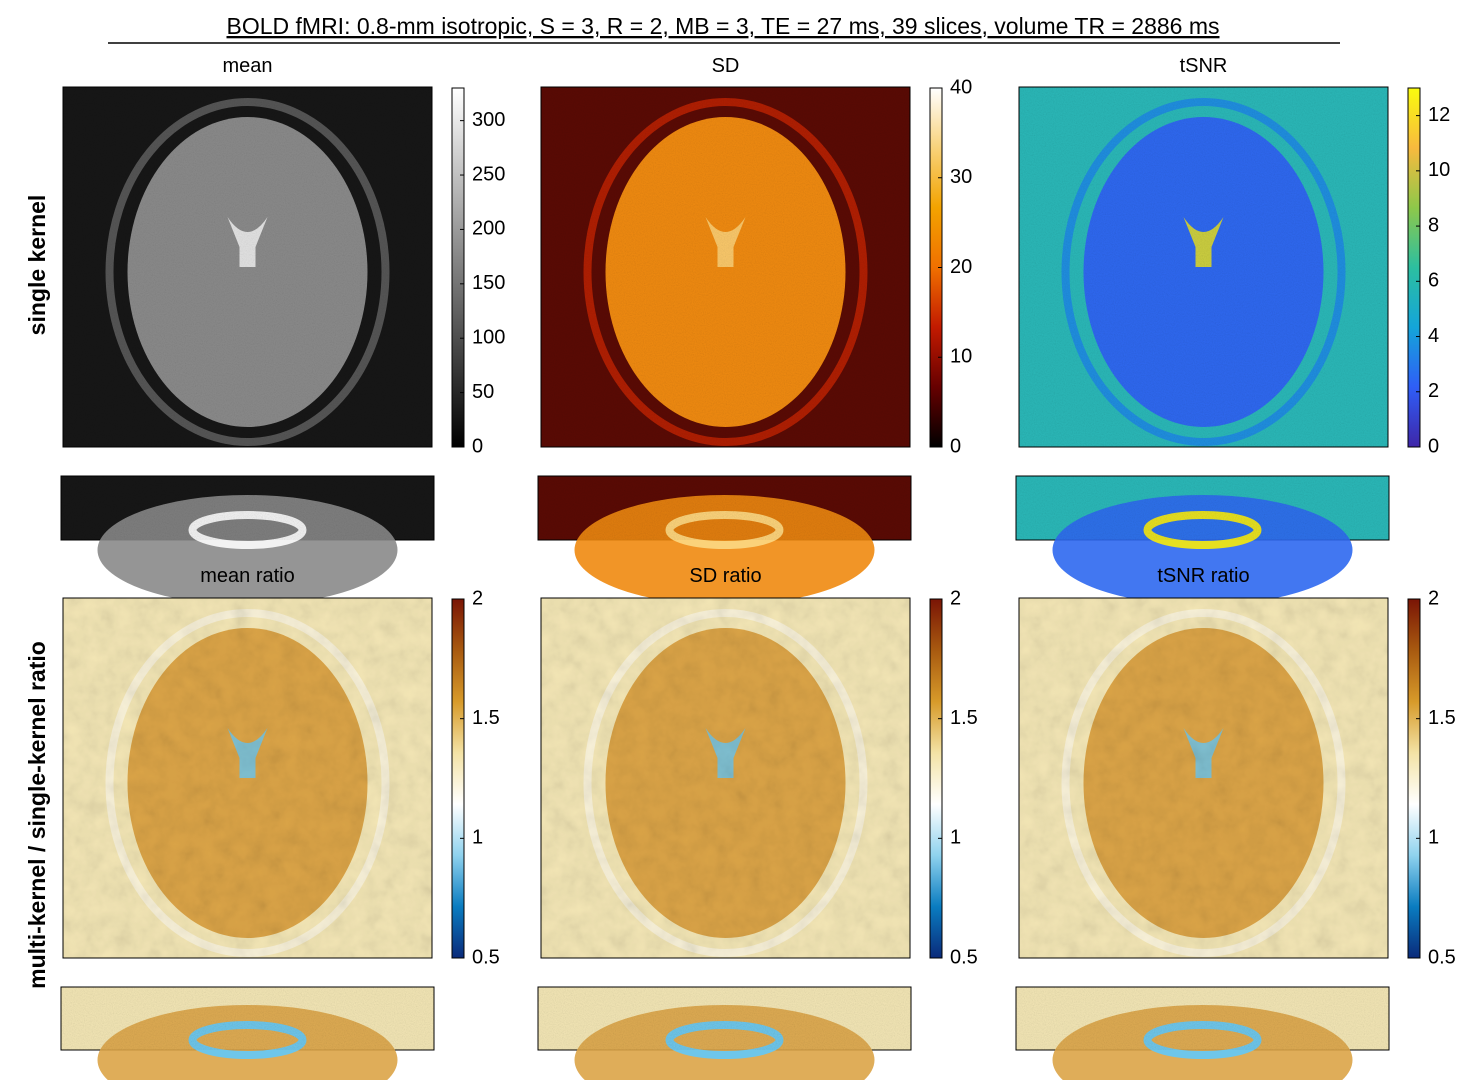 This screenshot has height=1080, width=1463. I want to click on panel-title: tSNR, so click(1204, 66).